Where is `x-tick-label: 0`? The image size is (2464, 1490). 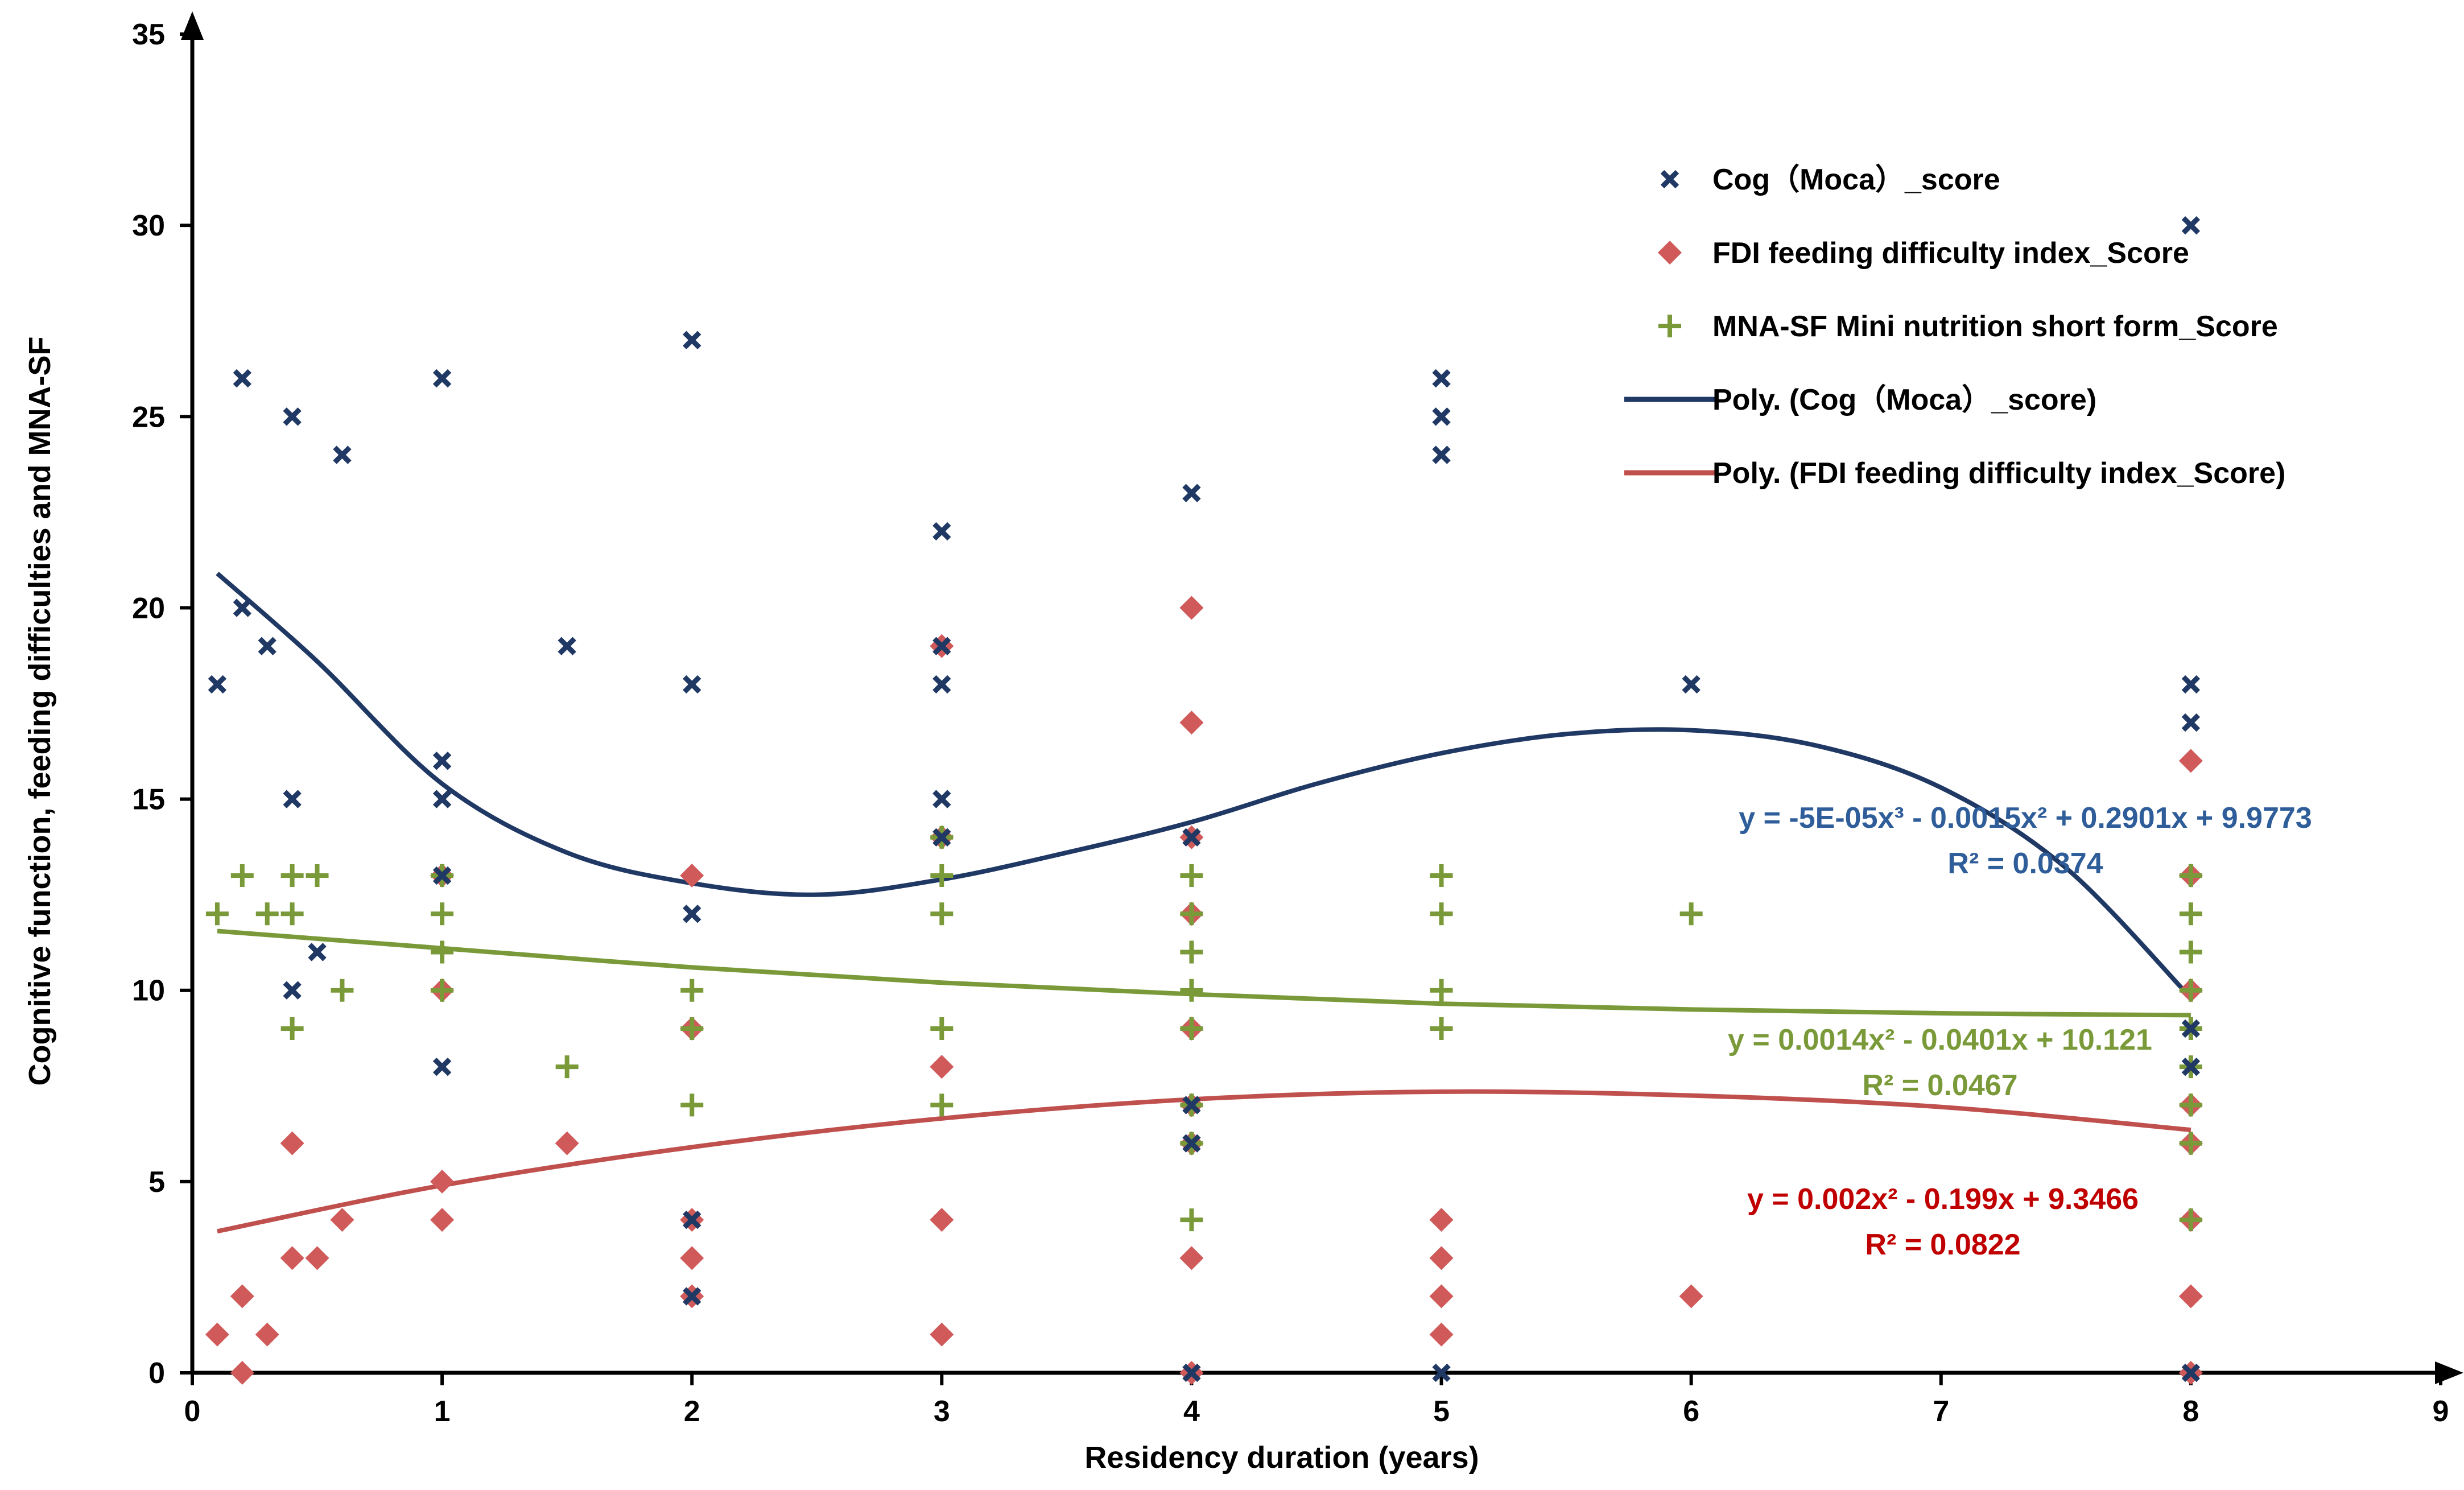 x-tick-label: 0 is located at coordinates (192, 1411).